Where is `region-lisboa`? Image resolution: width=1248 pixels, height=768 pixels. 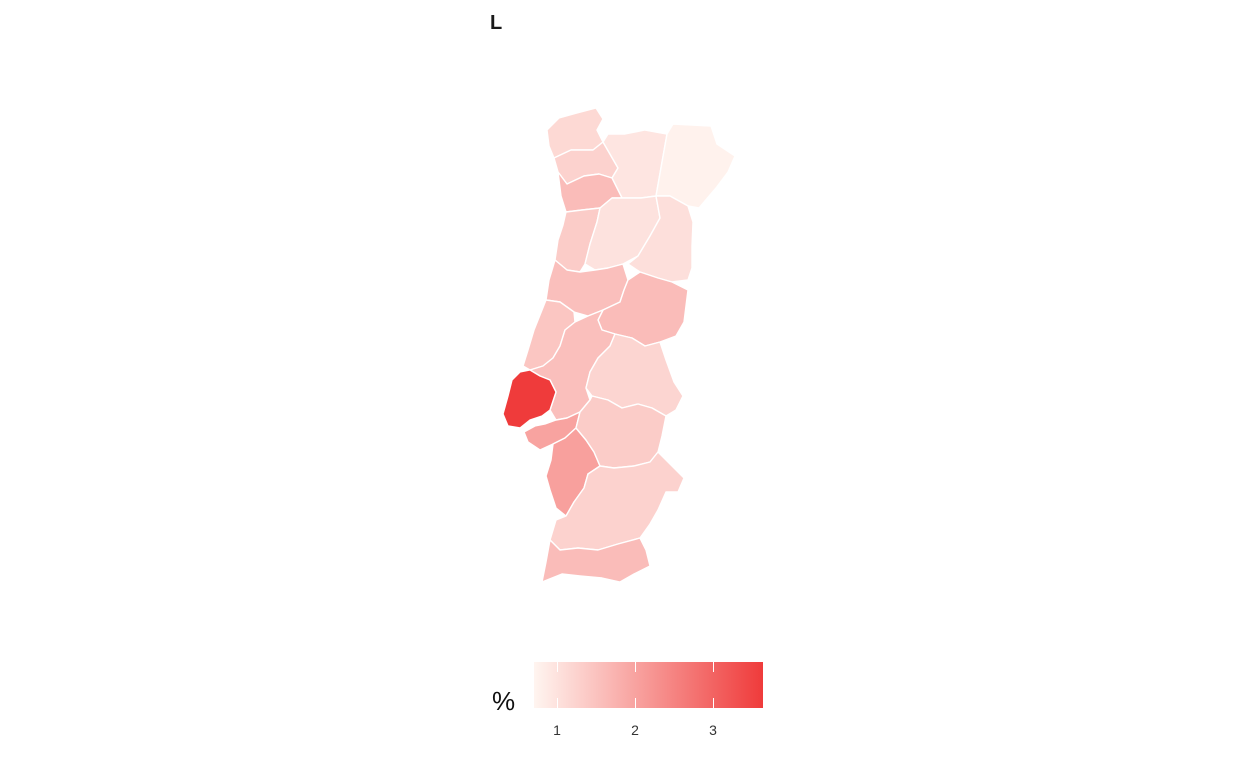
region-lisboa is located at coordinates (529, 399).